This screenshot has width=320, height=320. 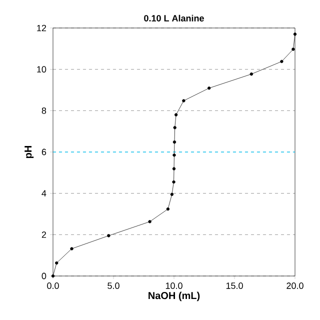 I want to click on x-tick-label: 5.0, so click(x=114, y=285).